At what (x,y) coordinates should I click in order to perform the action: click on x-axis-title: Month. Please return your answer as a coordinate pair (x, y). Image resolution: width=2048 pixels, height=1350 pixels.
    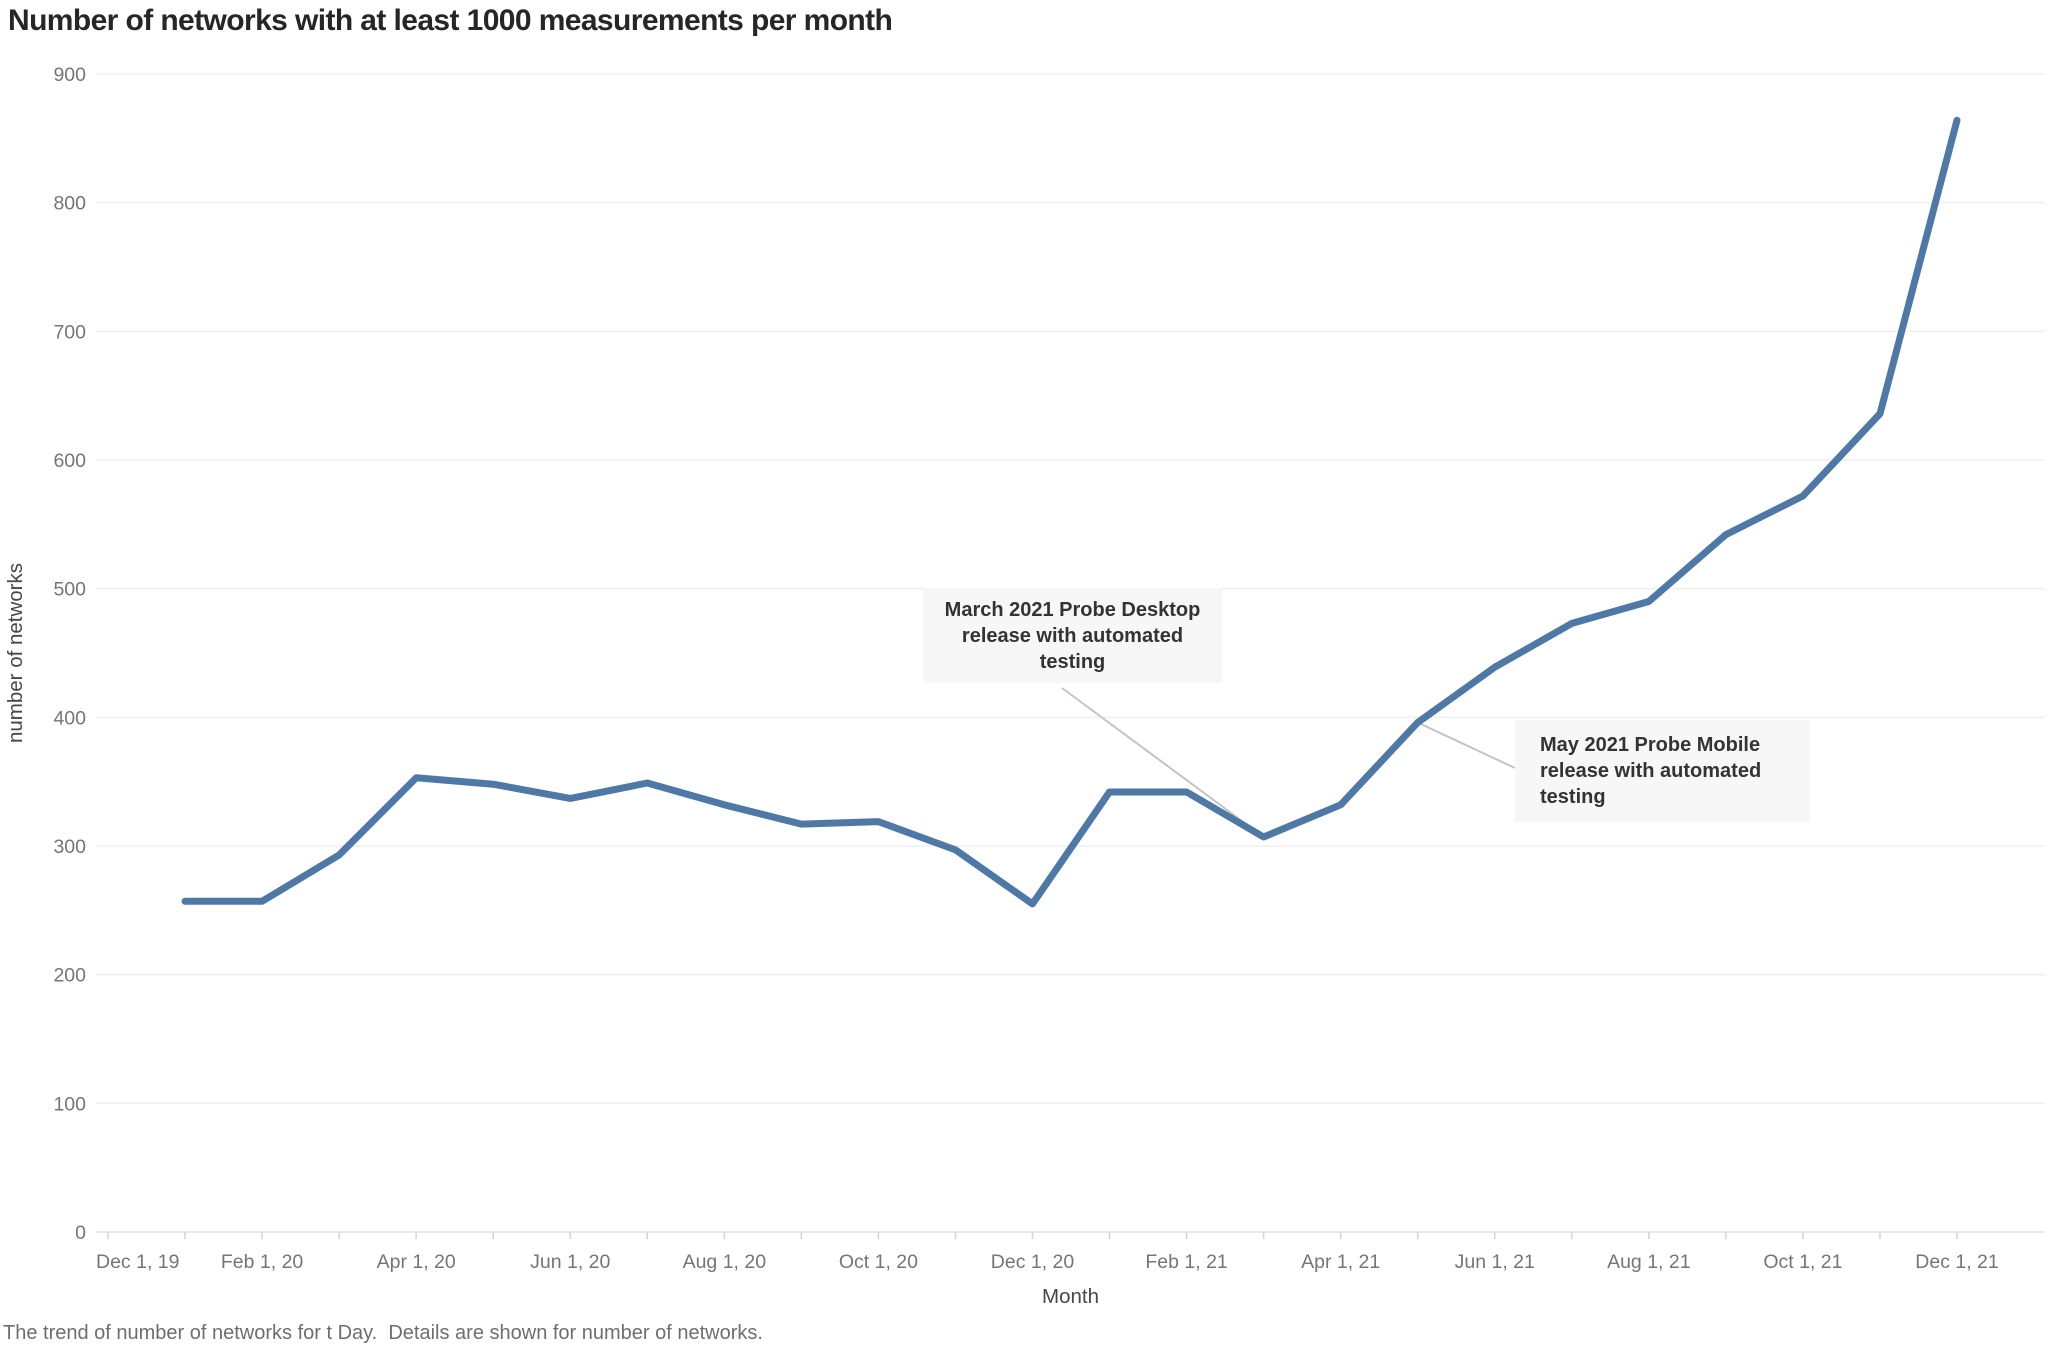
    Looking at the image, I should click on (1070, 1296).